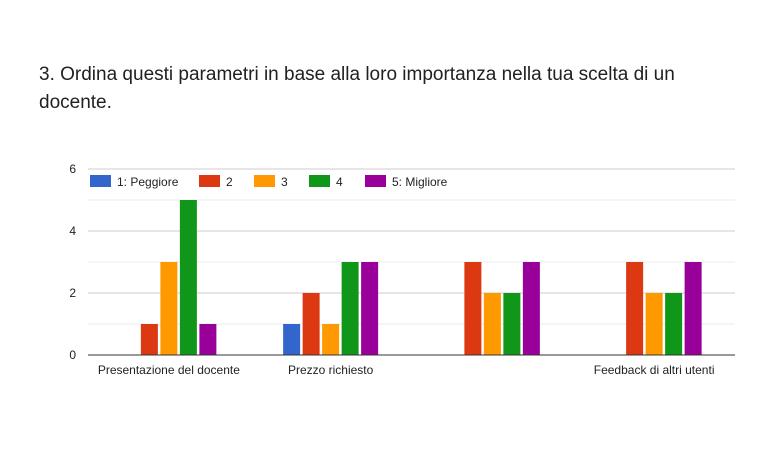  Describe the element at coordinates (72, 262) in the screenshot. I see `y-axis-ticks: 0 2 4 6` at that location.